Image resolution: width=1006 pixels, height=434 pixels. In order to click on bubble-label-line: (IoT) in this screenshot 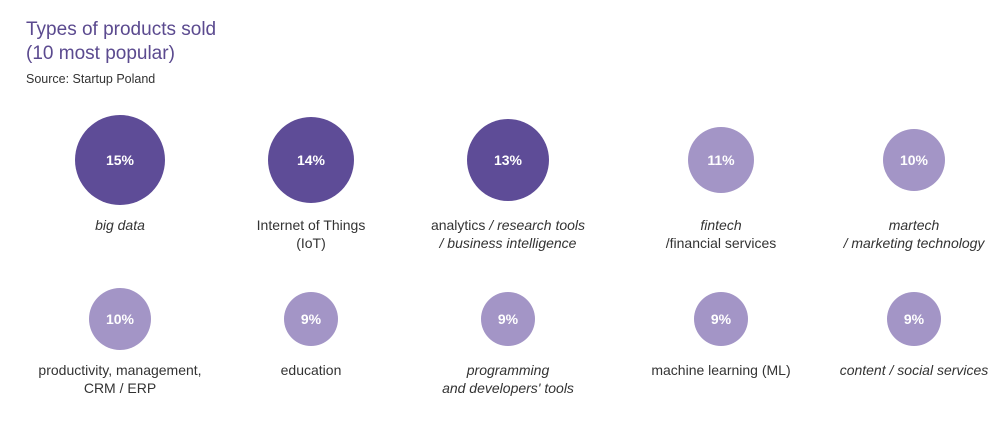, I will do `click(311, 243)`.